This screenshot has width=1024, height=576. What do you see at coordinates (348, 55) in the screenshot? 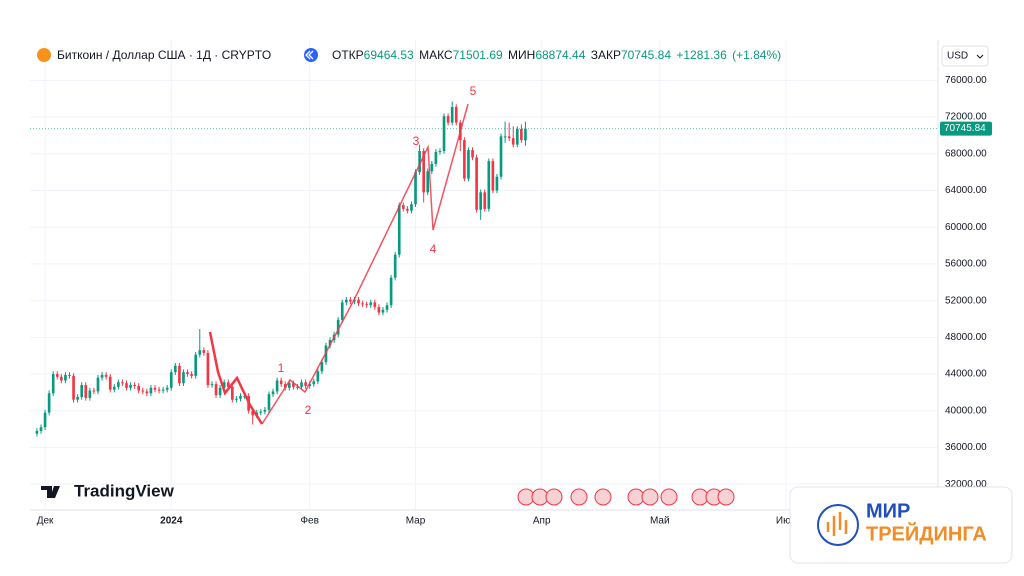
I see `ohlc-label: ОТКР` at bounding box center [348, 55].